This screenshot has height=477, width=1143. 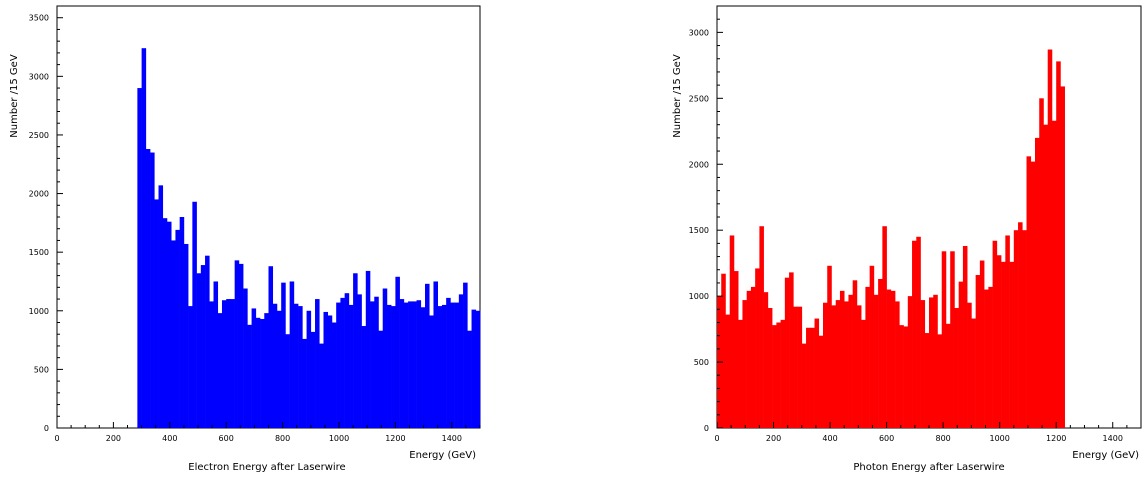 What do you see at coordinates (699, 296) in the screenshot?
I see `y-tick-label: 1000` at bounding box center [699, 296].